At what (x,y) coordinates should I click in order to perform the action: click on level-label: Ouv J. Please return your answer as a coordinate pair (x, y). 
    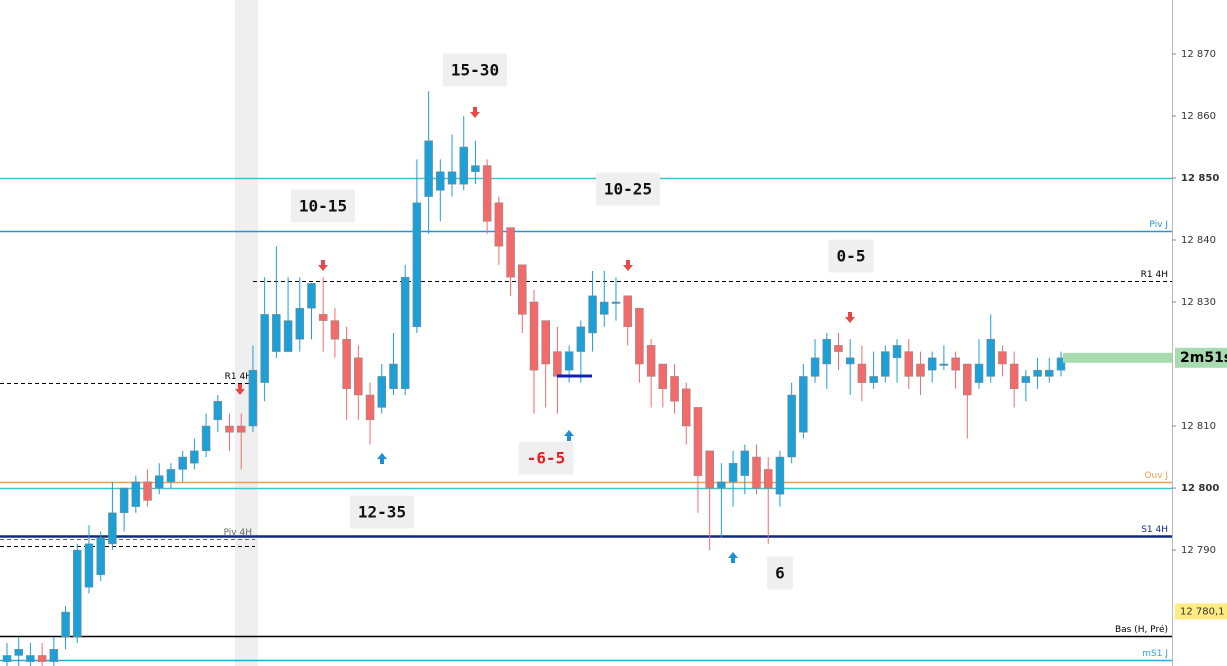
    Looking at the image, I should click on (1156, 476).